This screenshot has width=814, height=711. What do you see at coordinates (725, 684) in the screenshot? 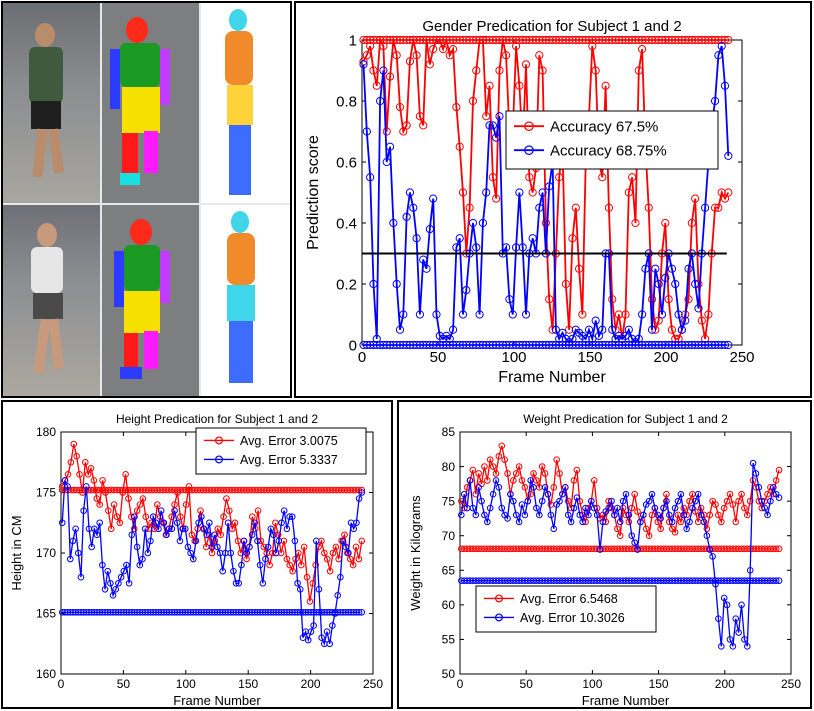
I see `x-tick-label: 200` at bounding box center [725, 684].